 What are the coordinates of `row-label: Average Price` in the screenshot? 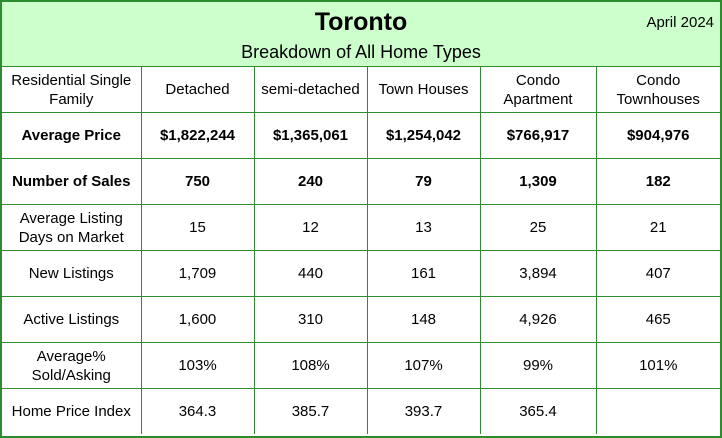 It's located at (72, 135).